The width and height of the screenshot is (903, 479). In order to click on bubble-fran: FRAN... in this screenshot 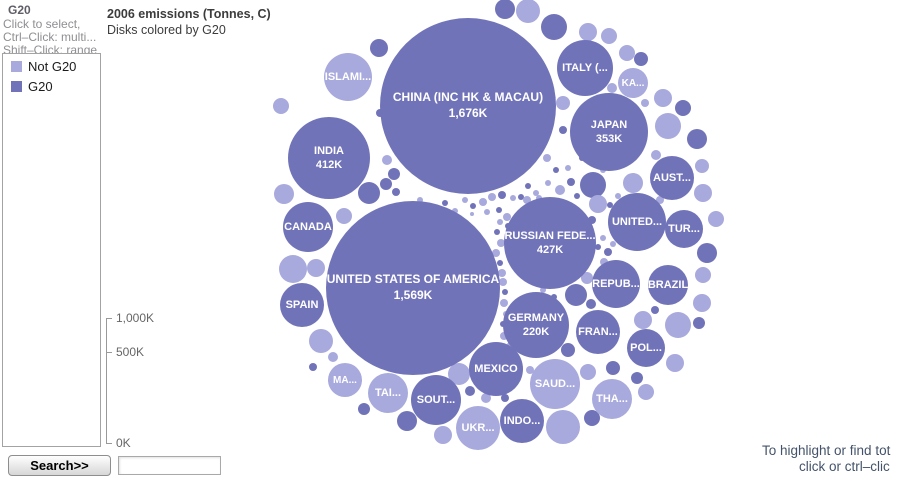, I will do `click(598, 332)`.